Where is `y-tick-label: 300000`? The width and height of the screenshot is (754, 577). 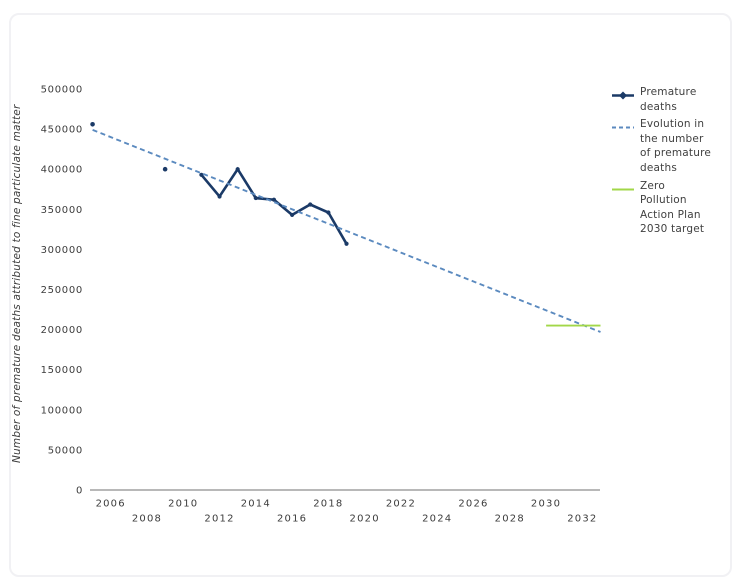
y-tick-label: 300000 is located at coordinates (62, 250).